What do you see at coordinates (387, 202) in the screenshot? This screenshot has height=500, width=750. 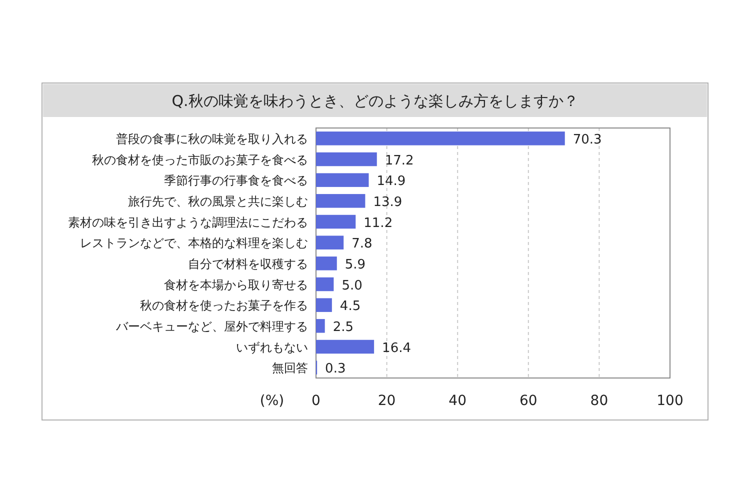 I see `data-label: 13.9` at bounding box center [387, 202].